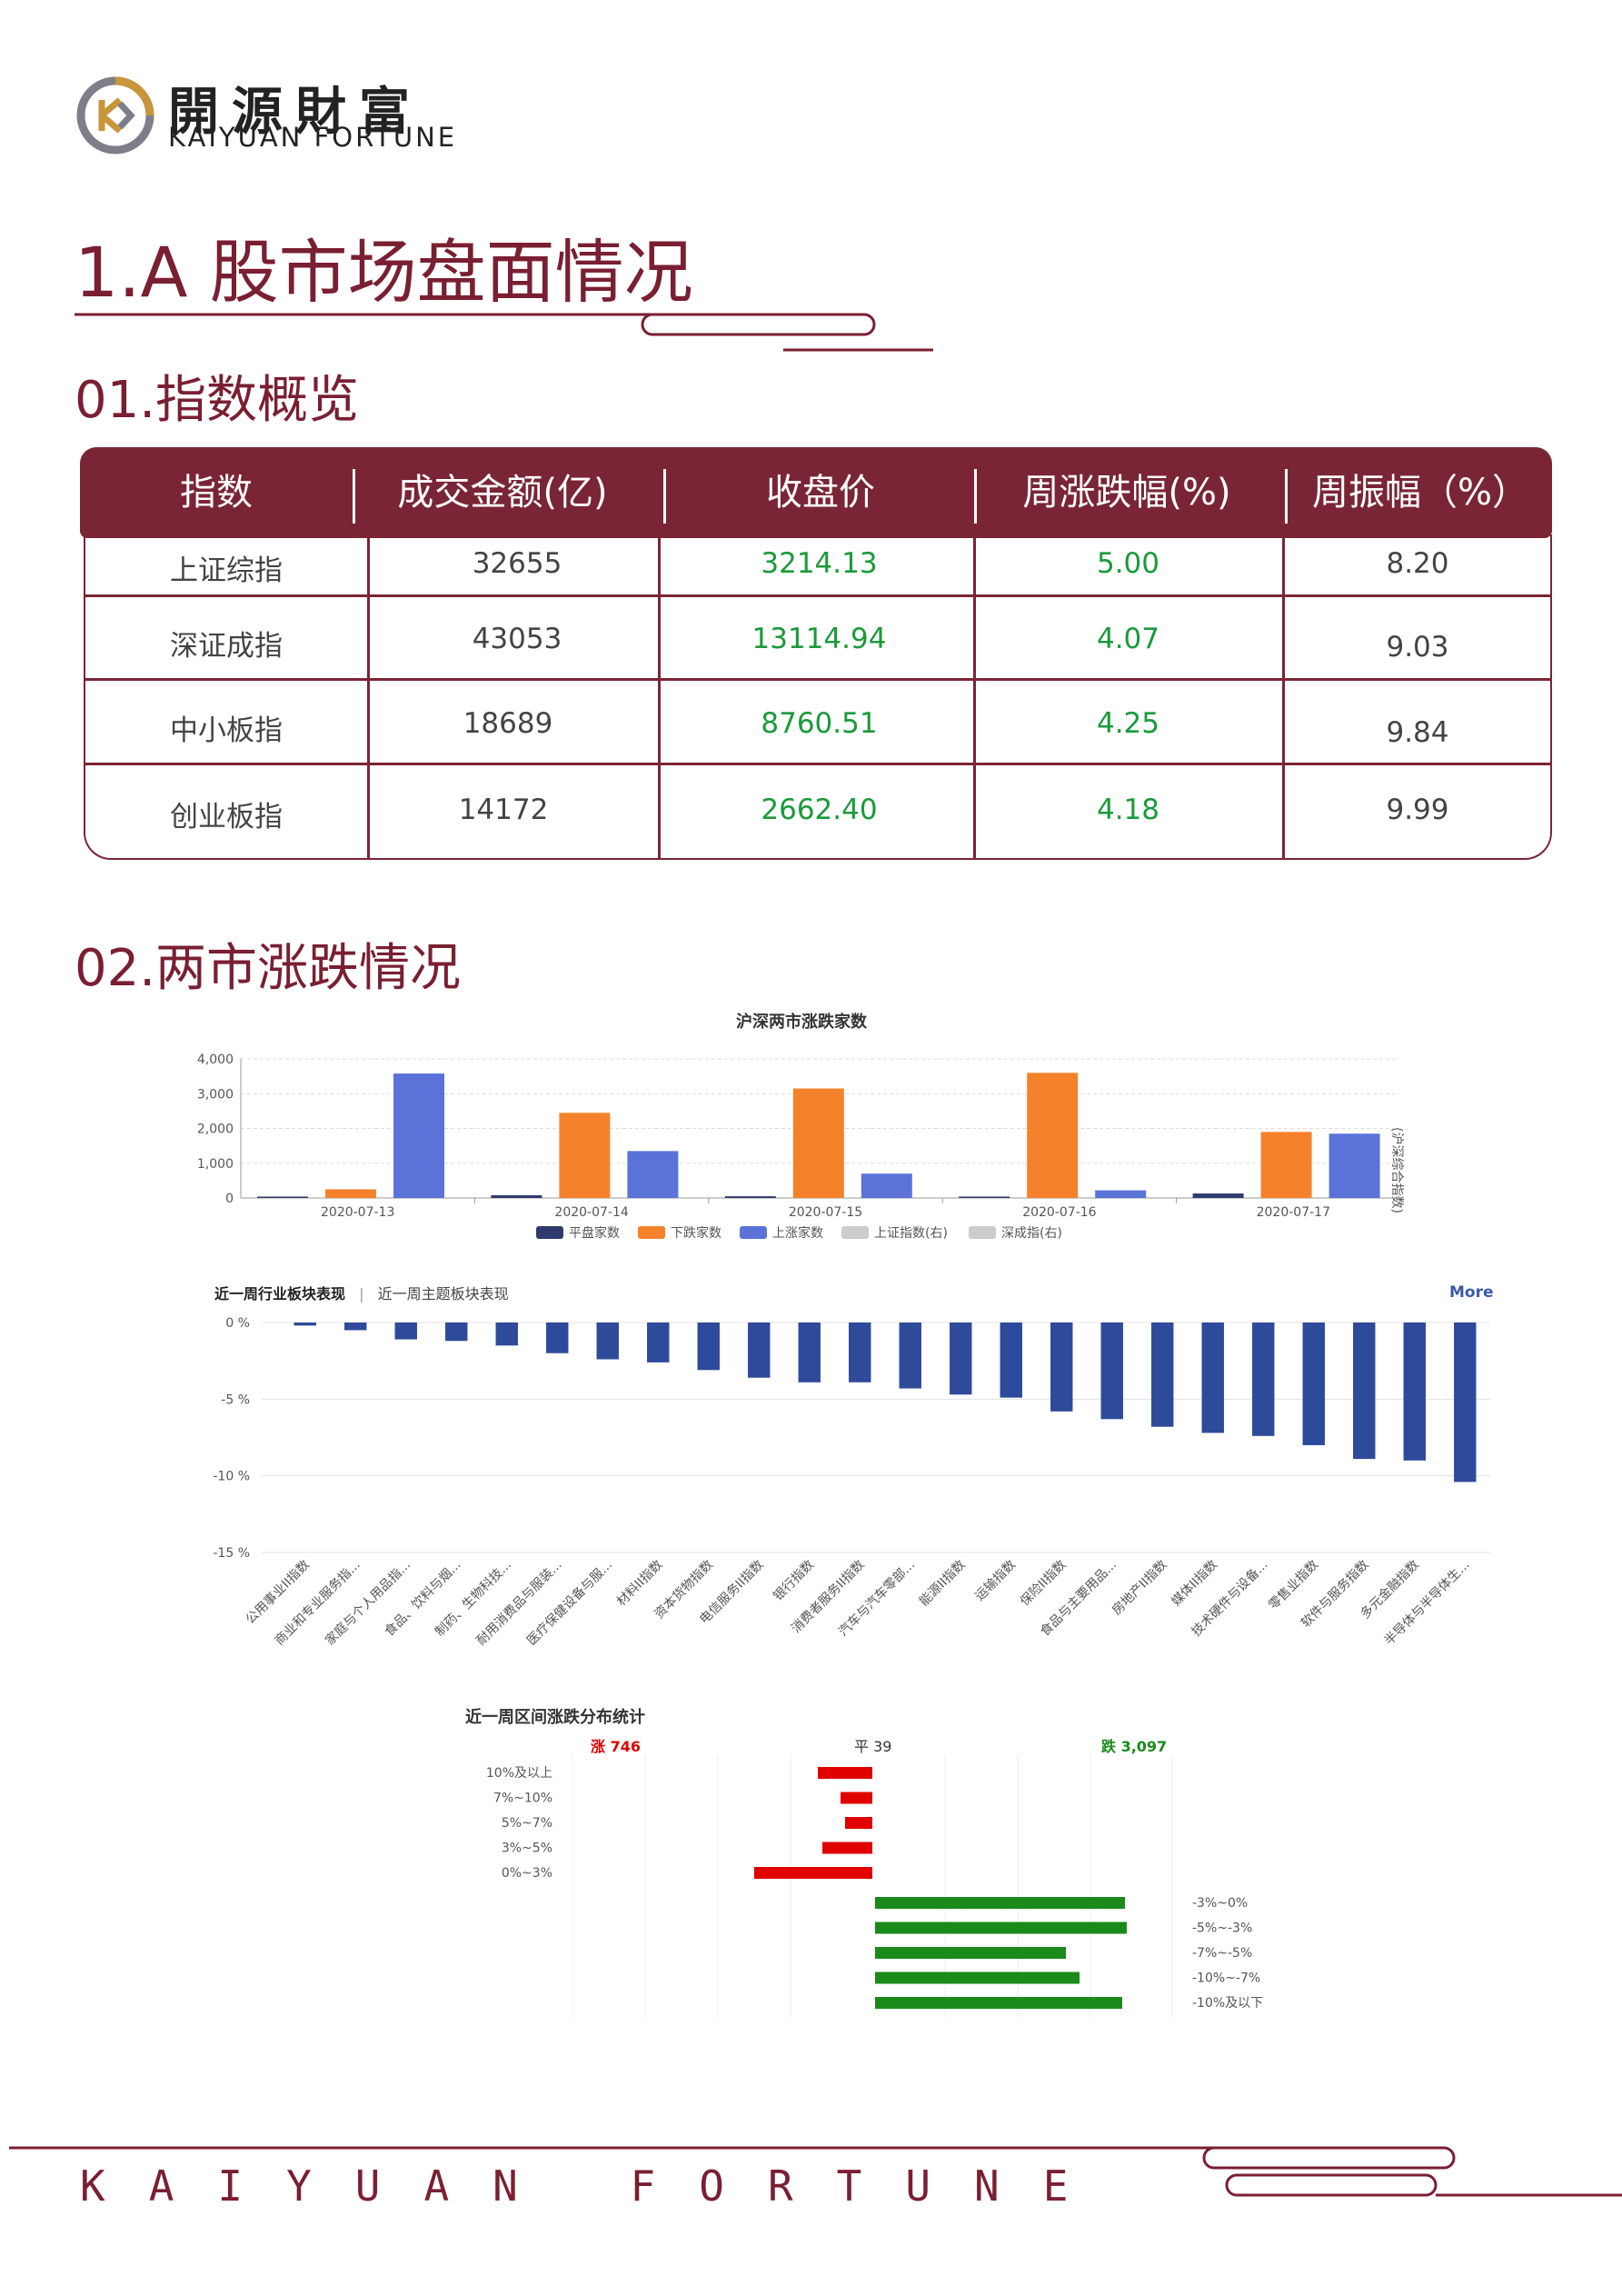 Image resolution: width=1622 pixels, height=2296 pixels. Describe the element at coordinates (527, 1823) in the screenshot. I see `up-label: 5%~7%` at that location.